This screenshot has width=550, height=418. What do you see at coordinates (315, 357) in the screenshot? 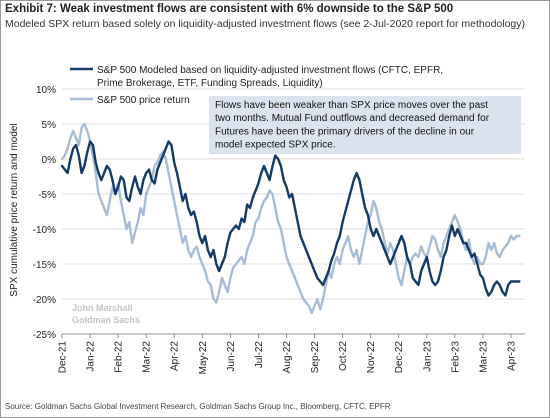
I see `x-tick-label: Sep-22` at bounding box center [315, 357].